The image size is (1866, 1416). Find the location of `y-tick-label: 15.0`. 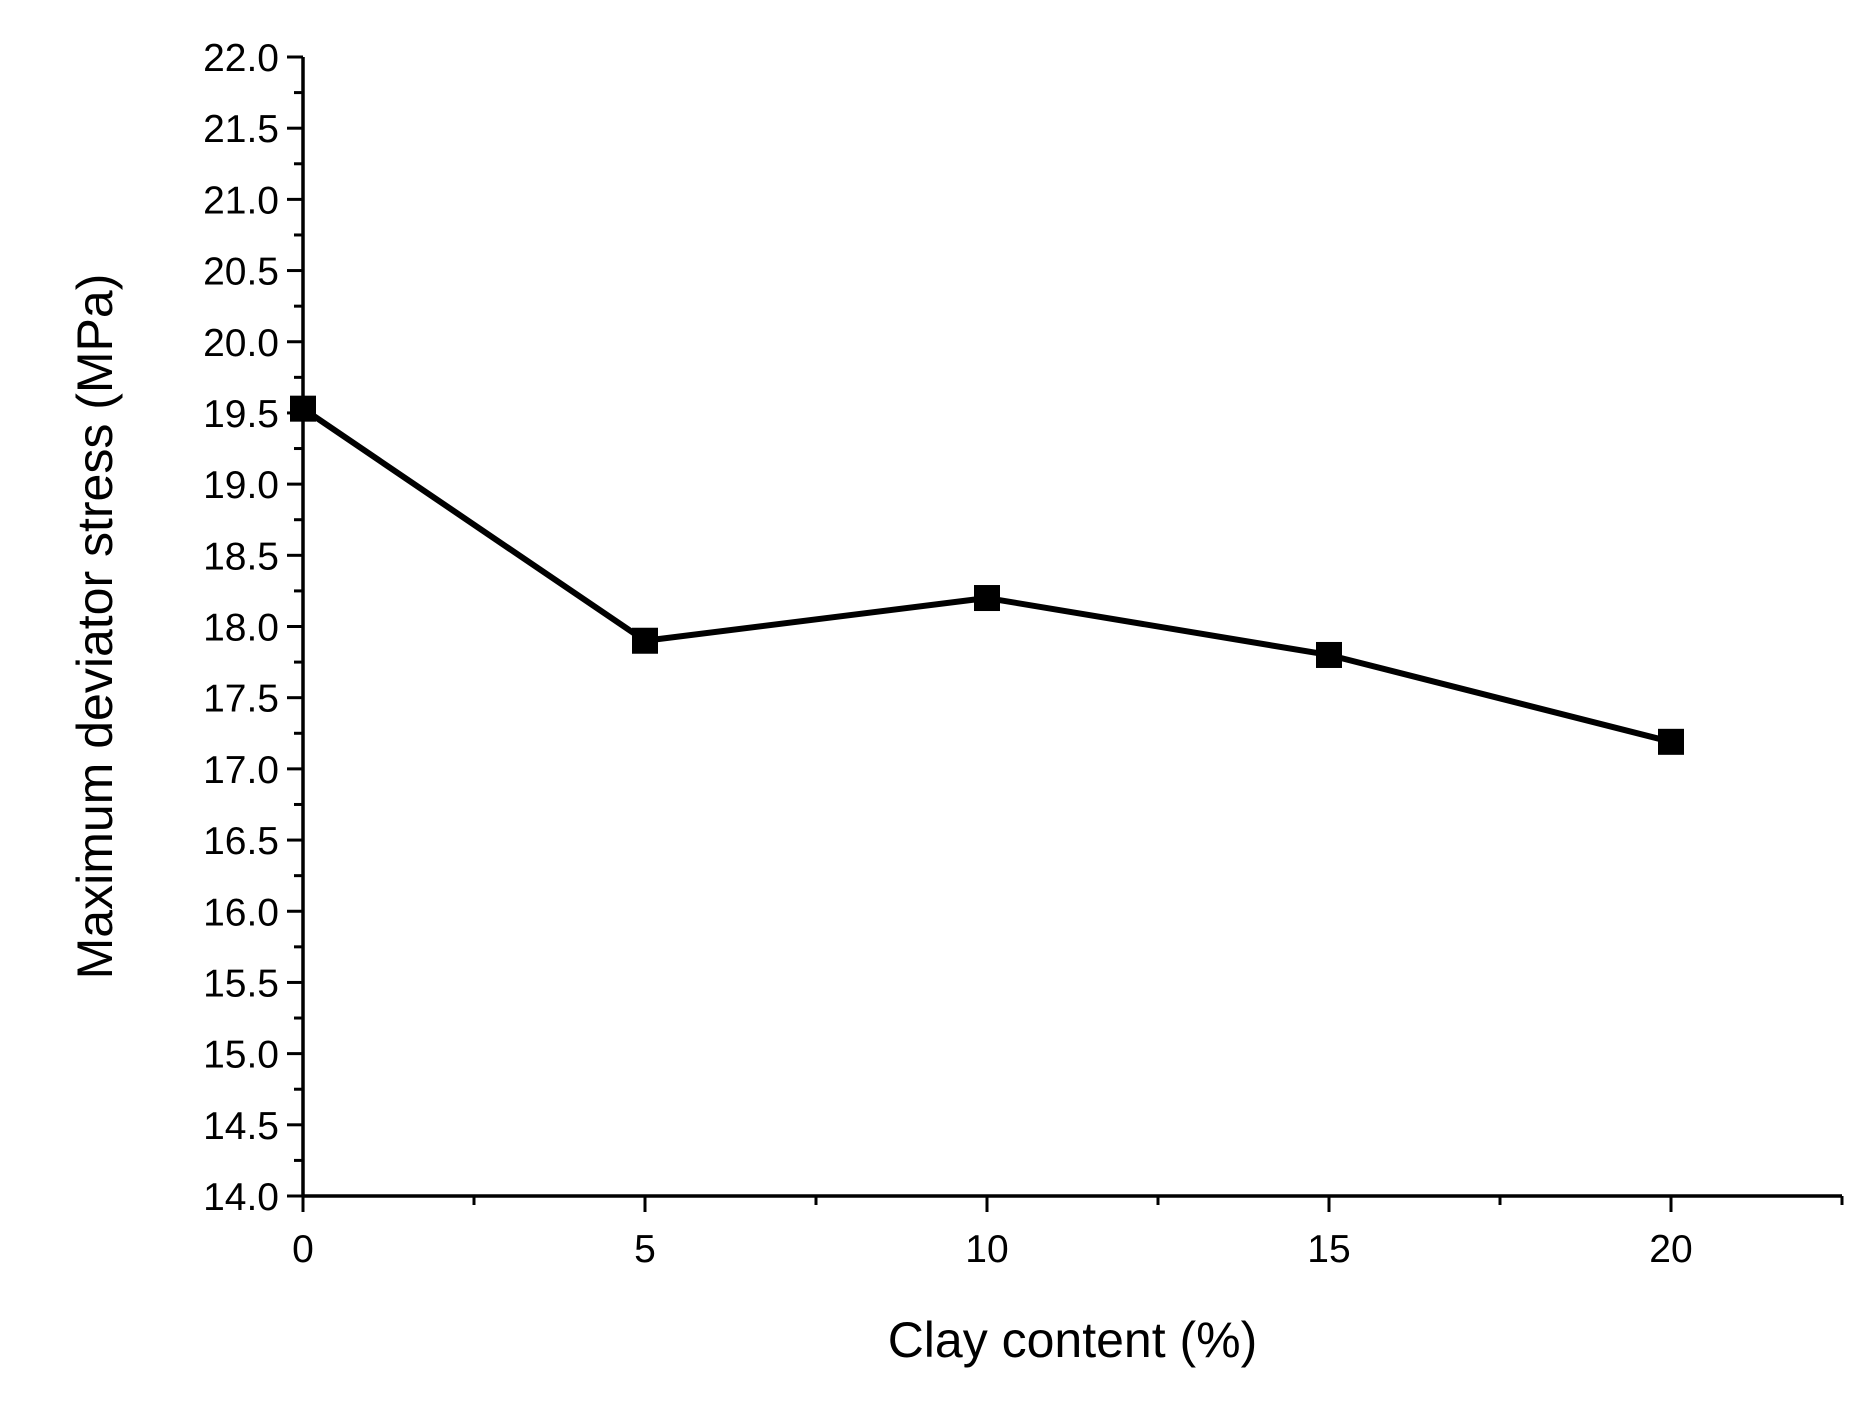

y-tick-label: 15.0 is located at coordinates (241, 1055).